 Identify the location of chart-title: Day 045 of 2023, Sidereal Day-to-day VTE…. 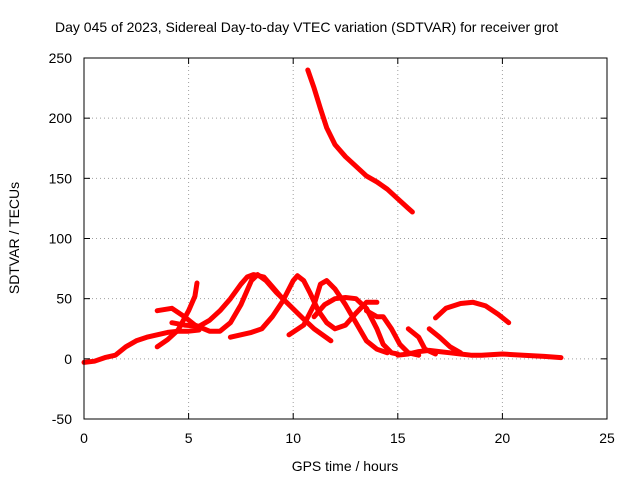
(306, 27).